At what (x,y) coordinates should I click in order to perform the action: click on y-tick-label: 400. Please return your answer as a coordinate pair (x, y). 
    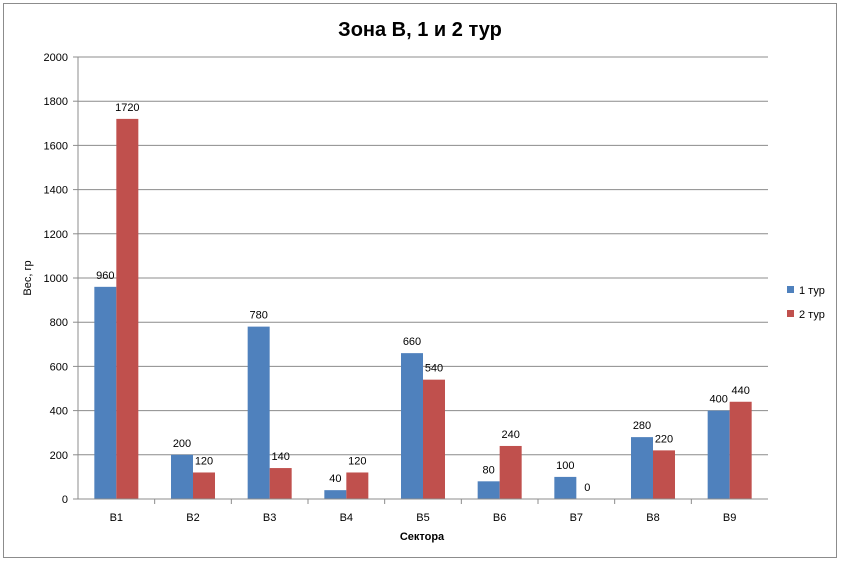
    Looking at the image, I should click on (59, 412).